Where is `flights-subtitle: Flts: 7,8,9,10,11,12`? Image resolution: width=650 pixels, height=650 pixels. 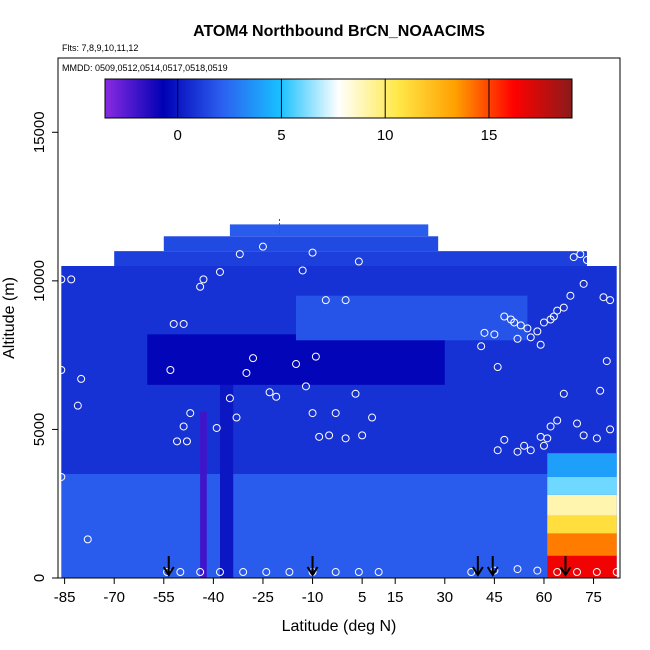 flights-subtitle: Flts: 7,8,9,10,11,12 is located at coordinates (100, 48).